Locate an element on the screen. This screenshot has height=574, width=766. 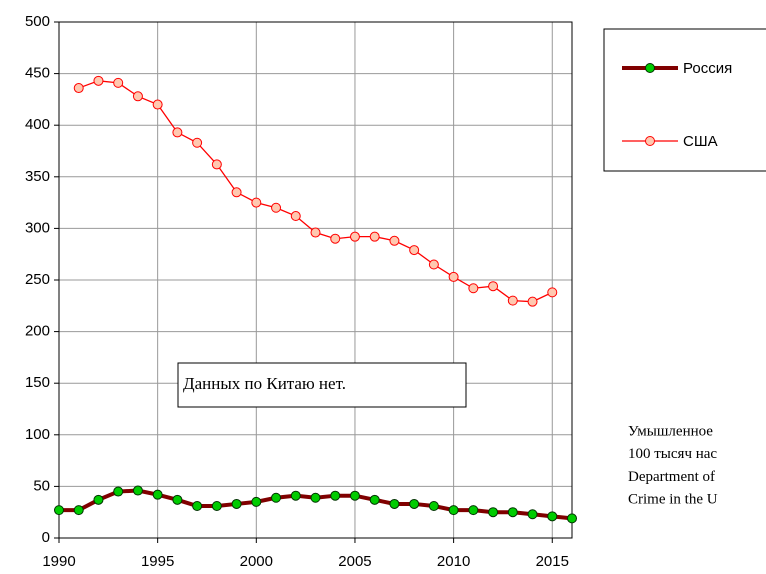
note-line: Department of is located at coordinates (671, 477).